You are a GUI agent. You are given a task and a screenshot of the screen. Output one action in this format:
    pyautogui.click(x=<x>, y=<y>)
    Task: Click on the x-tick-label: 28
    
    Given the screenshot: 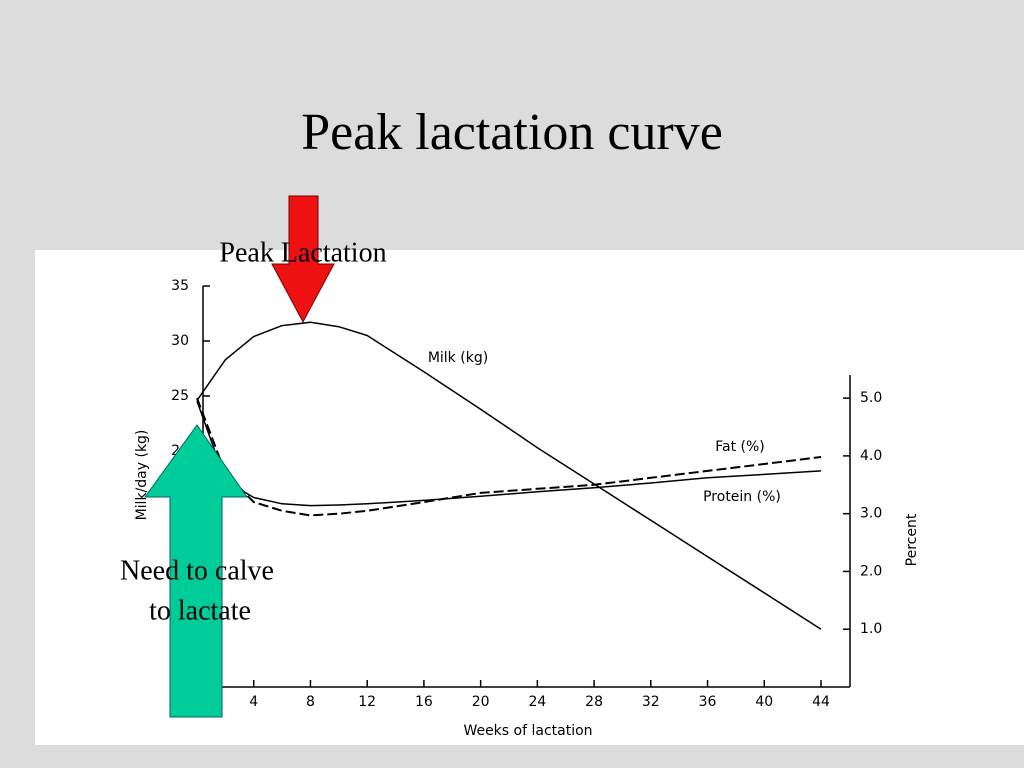 What is the action you would take?
    pyautogui.click(x=594, y=702)
    